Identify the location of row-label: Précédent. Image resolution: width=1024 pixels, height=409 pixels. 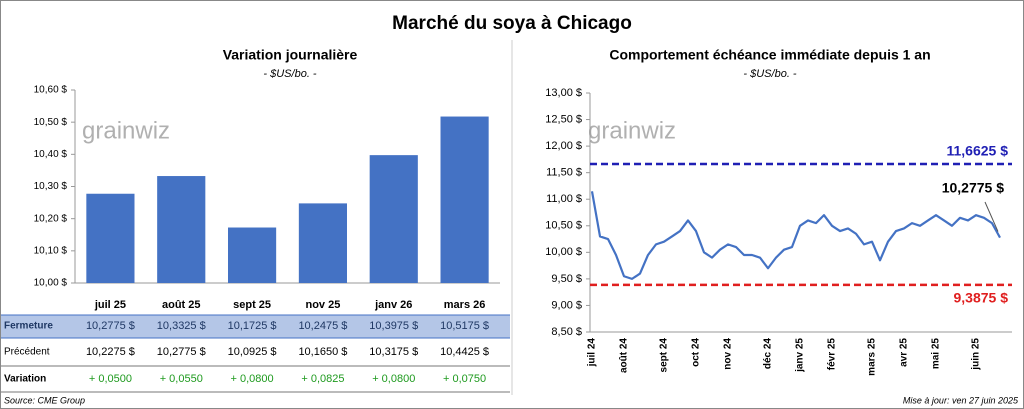
(27, 352).